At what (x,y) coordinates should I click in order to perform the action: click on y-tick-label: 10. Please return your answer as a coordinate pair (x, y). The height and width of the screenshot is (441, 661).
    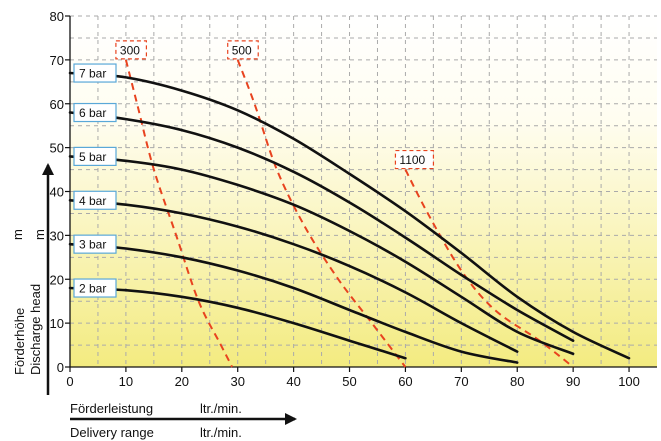
    Looking at the image, I should click on (57, 323).